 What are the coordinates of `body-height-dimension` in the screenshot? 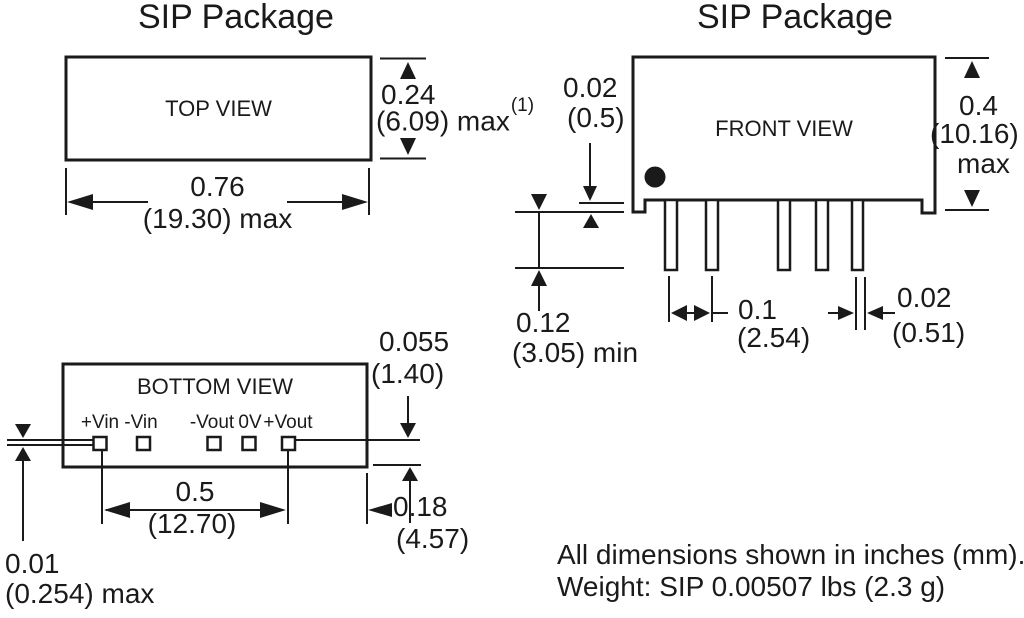 It's located at (967, 134).